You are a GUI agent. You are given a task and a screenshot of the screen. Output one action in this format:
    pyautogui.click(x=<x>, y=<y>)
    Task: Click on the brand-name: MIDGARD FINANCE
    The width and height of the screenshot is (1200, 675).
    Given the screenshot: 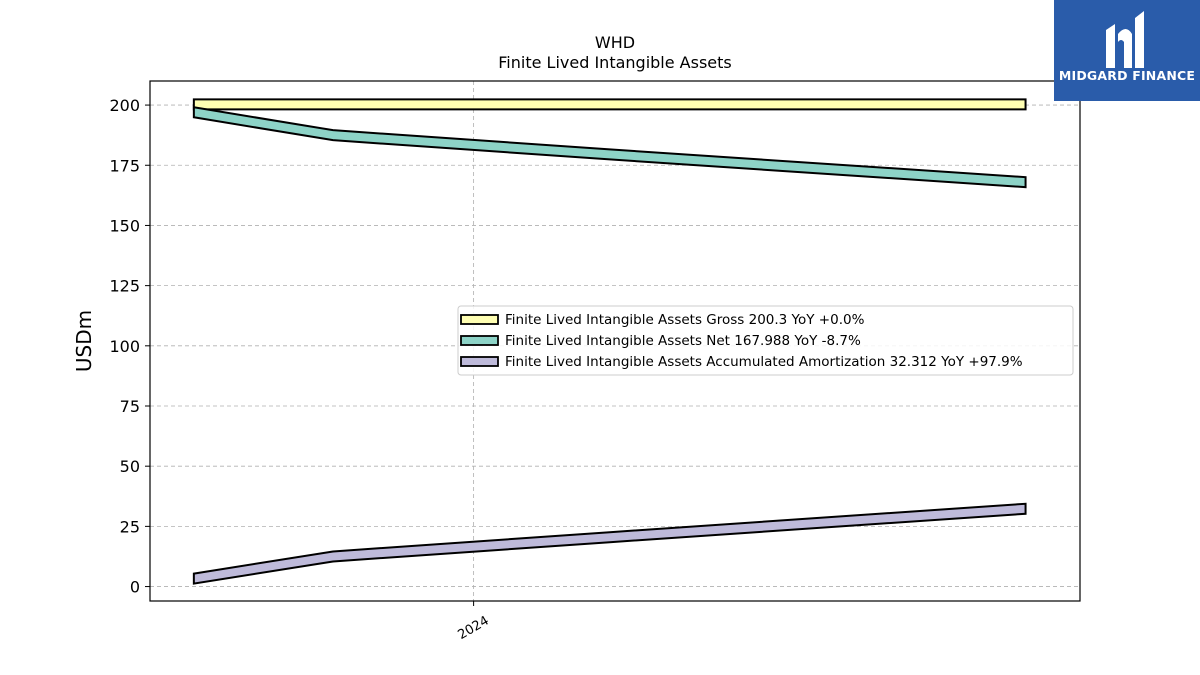 What is the action you would take?
    pyautogui.click(x=1127, y=75)
    